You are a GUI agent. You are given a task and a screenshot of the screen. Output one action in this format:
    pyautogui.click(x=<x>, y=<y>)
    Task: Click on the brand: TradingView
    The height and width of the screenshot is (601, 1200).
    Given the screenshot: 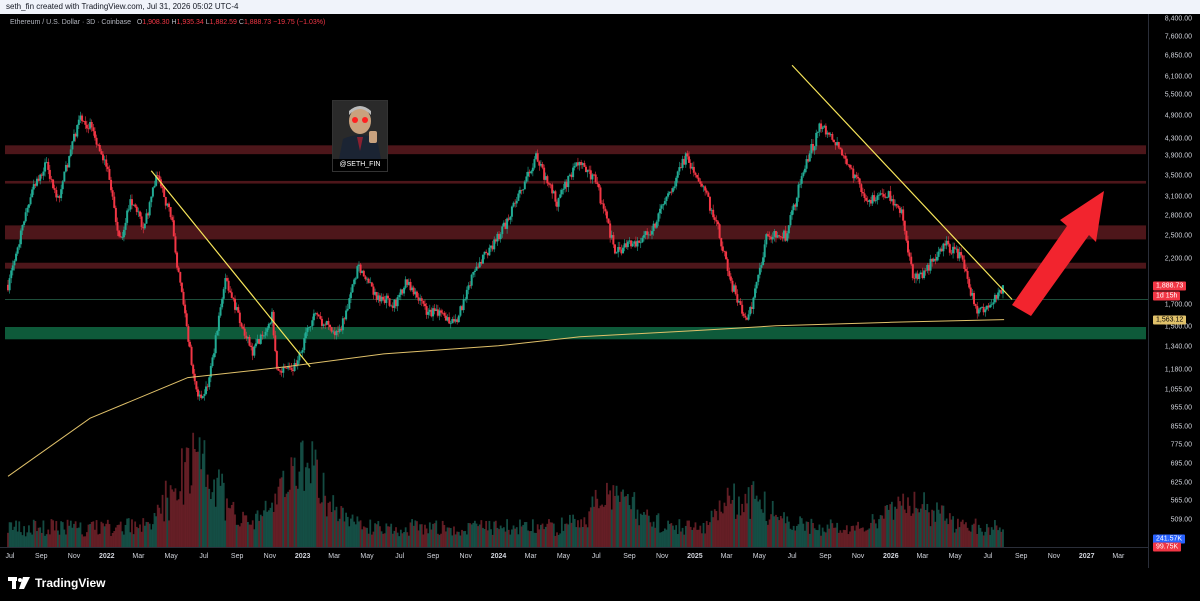 What is the action you would take?
    pyautogui.click(x=56, y=583)
    